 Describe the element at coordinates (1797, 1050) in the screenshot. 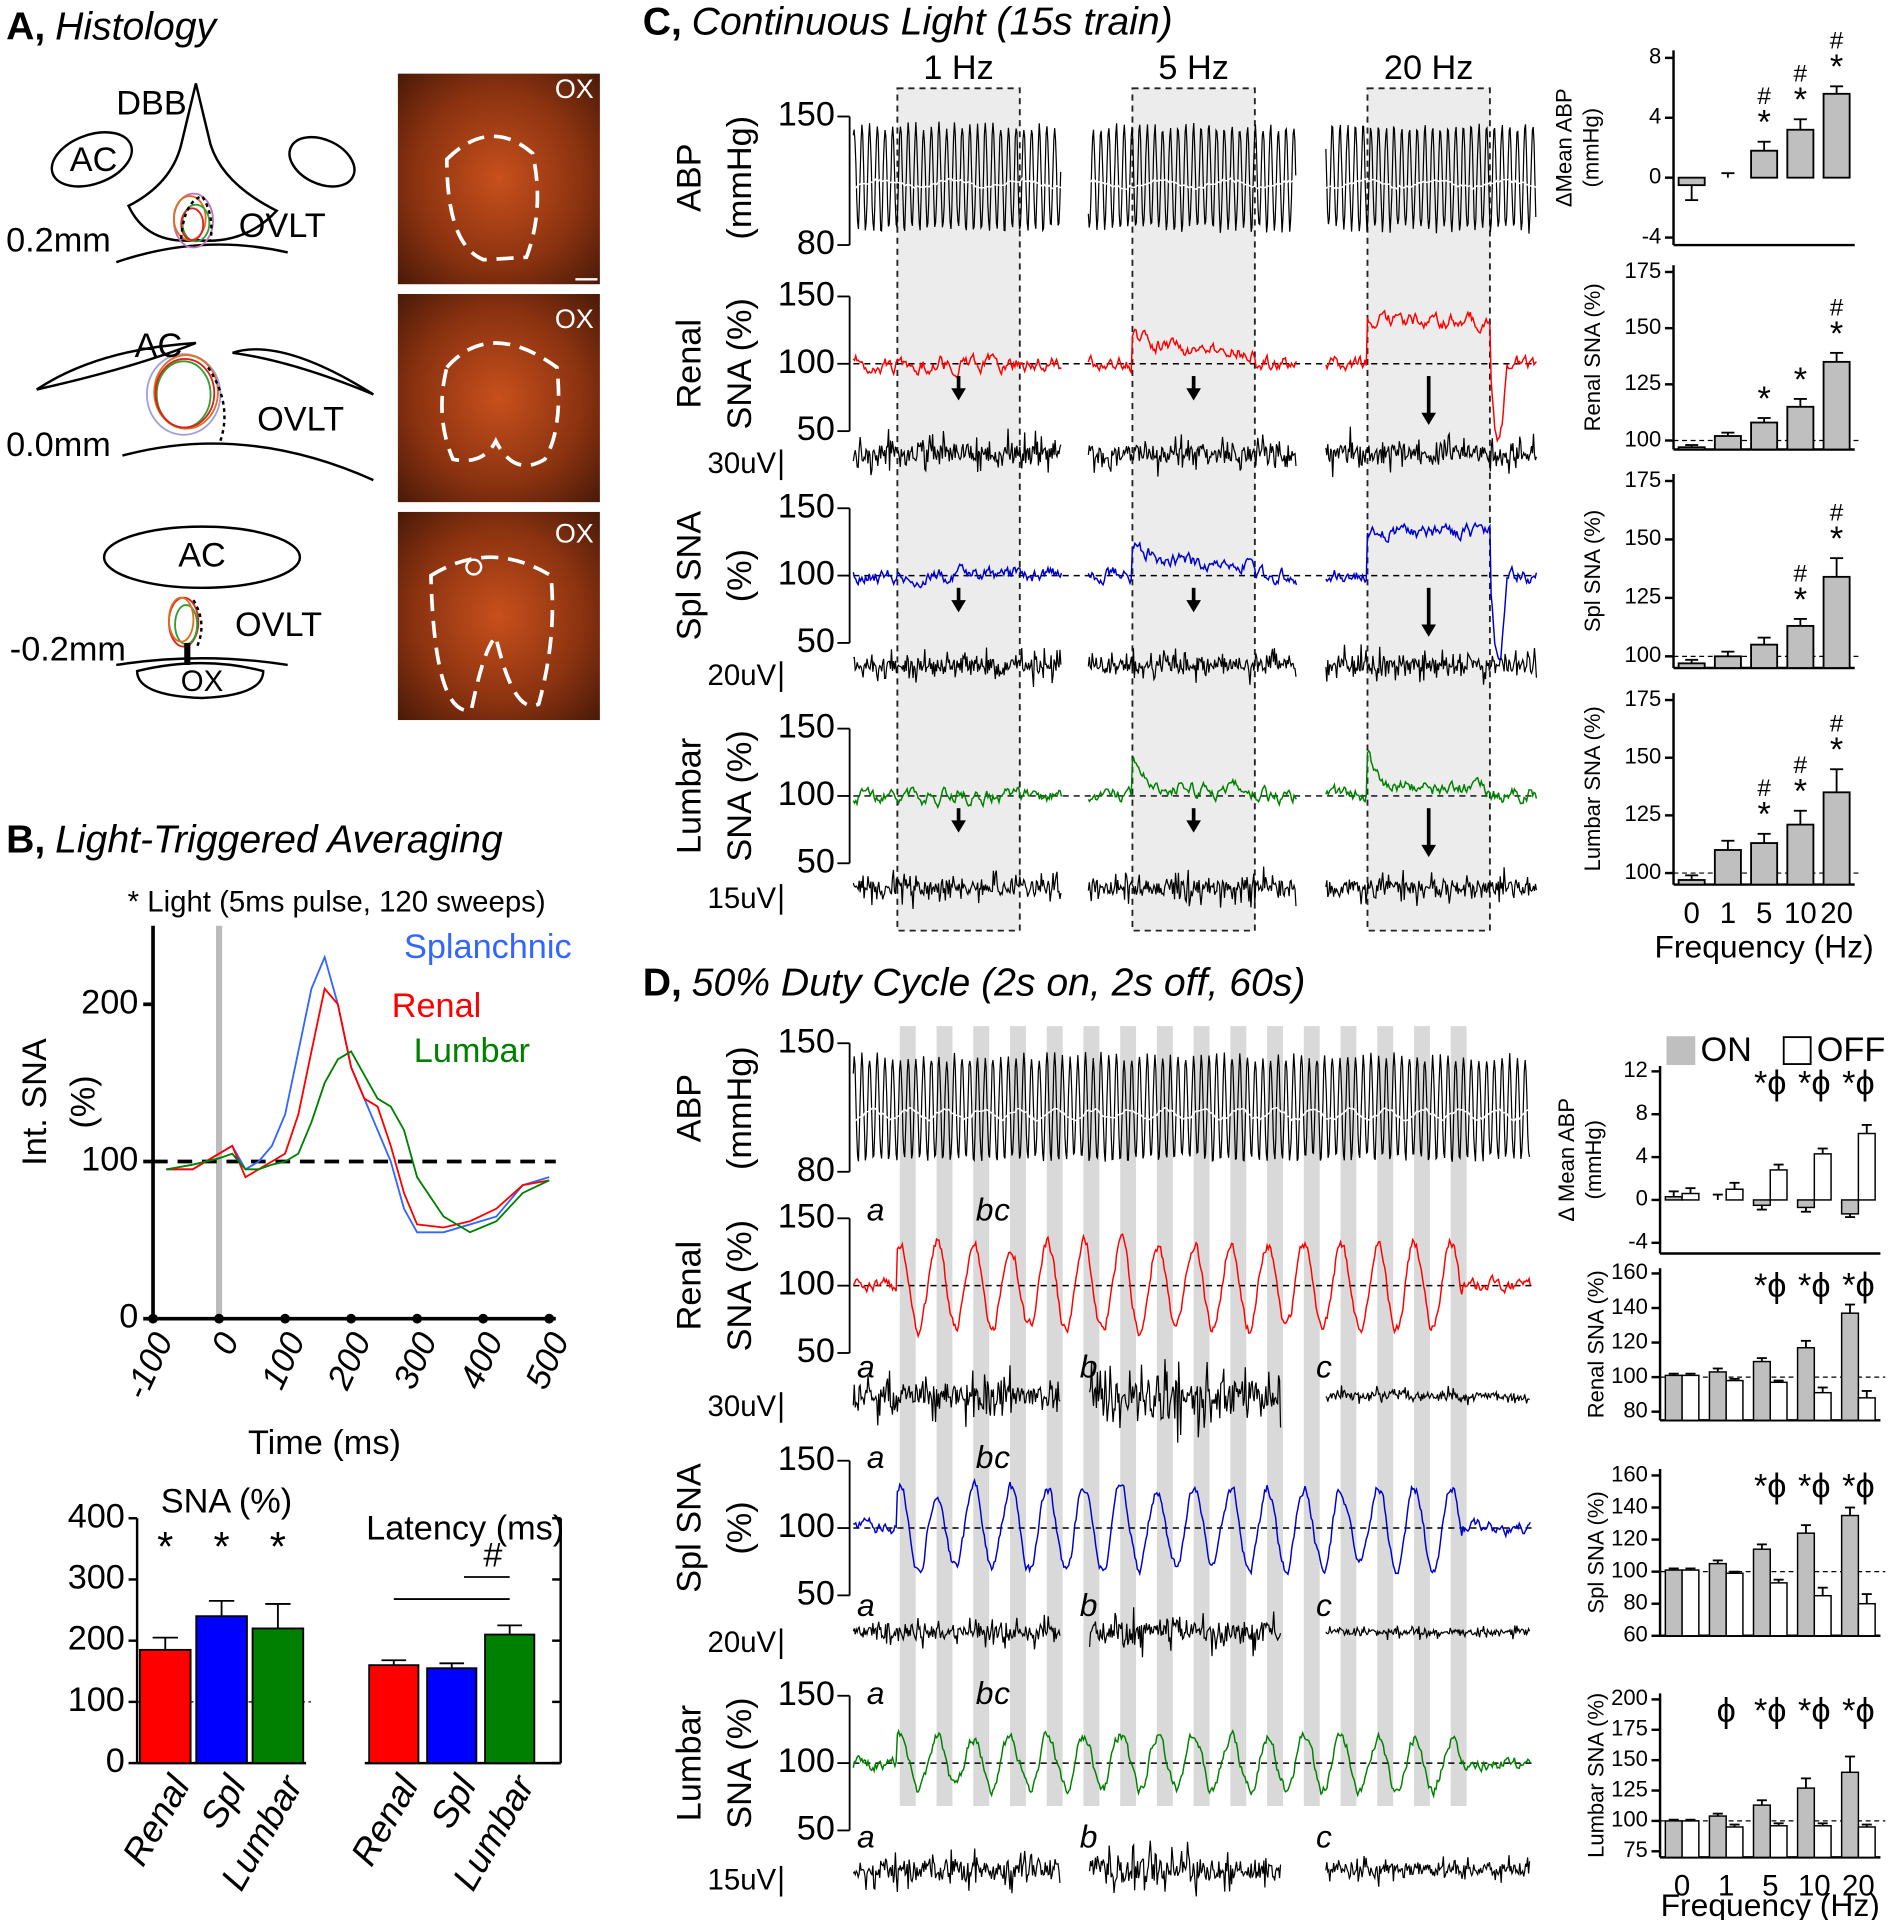

I see `legend-swatch` at that location.